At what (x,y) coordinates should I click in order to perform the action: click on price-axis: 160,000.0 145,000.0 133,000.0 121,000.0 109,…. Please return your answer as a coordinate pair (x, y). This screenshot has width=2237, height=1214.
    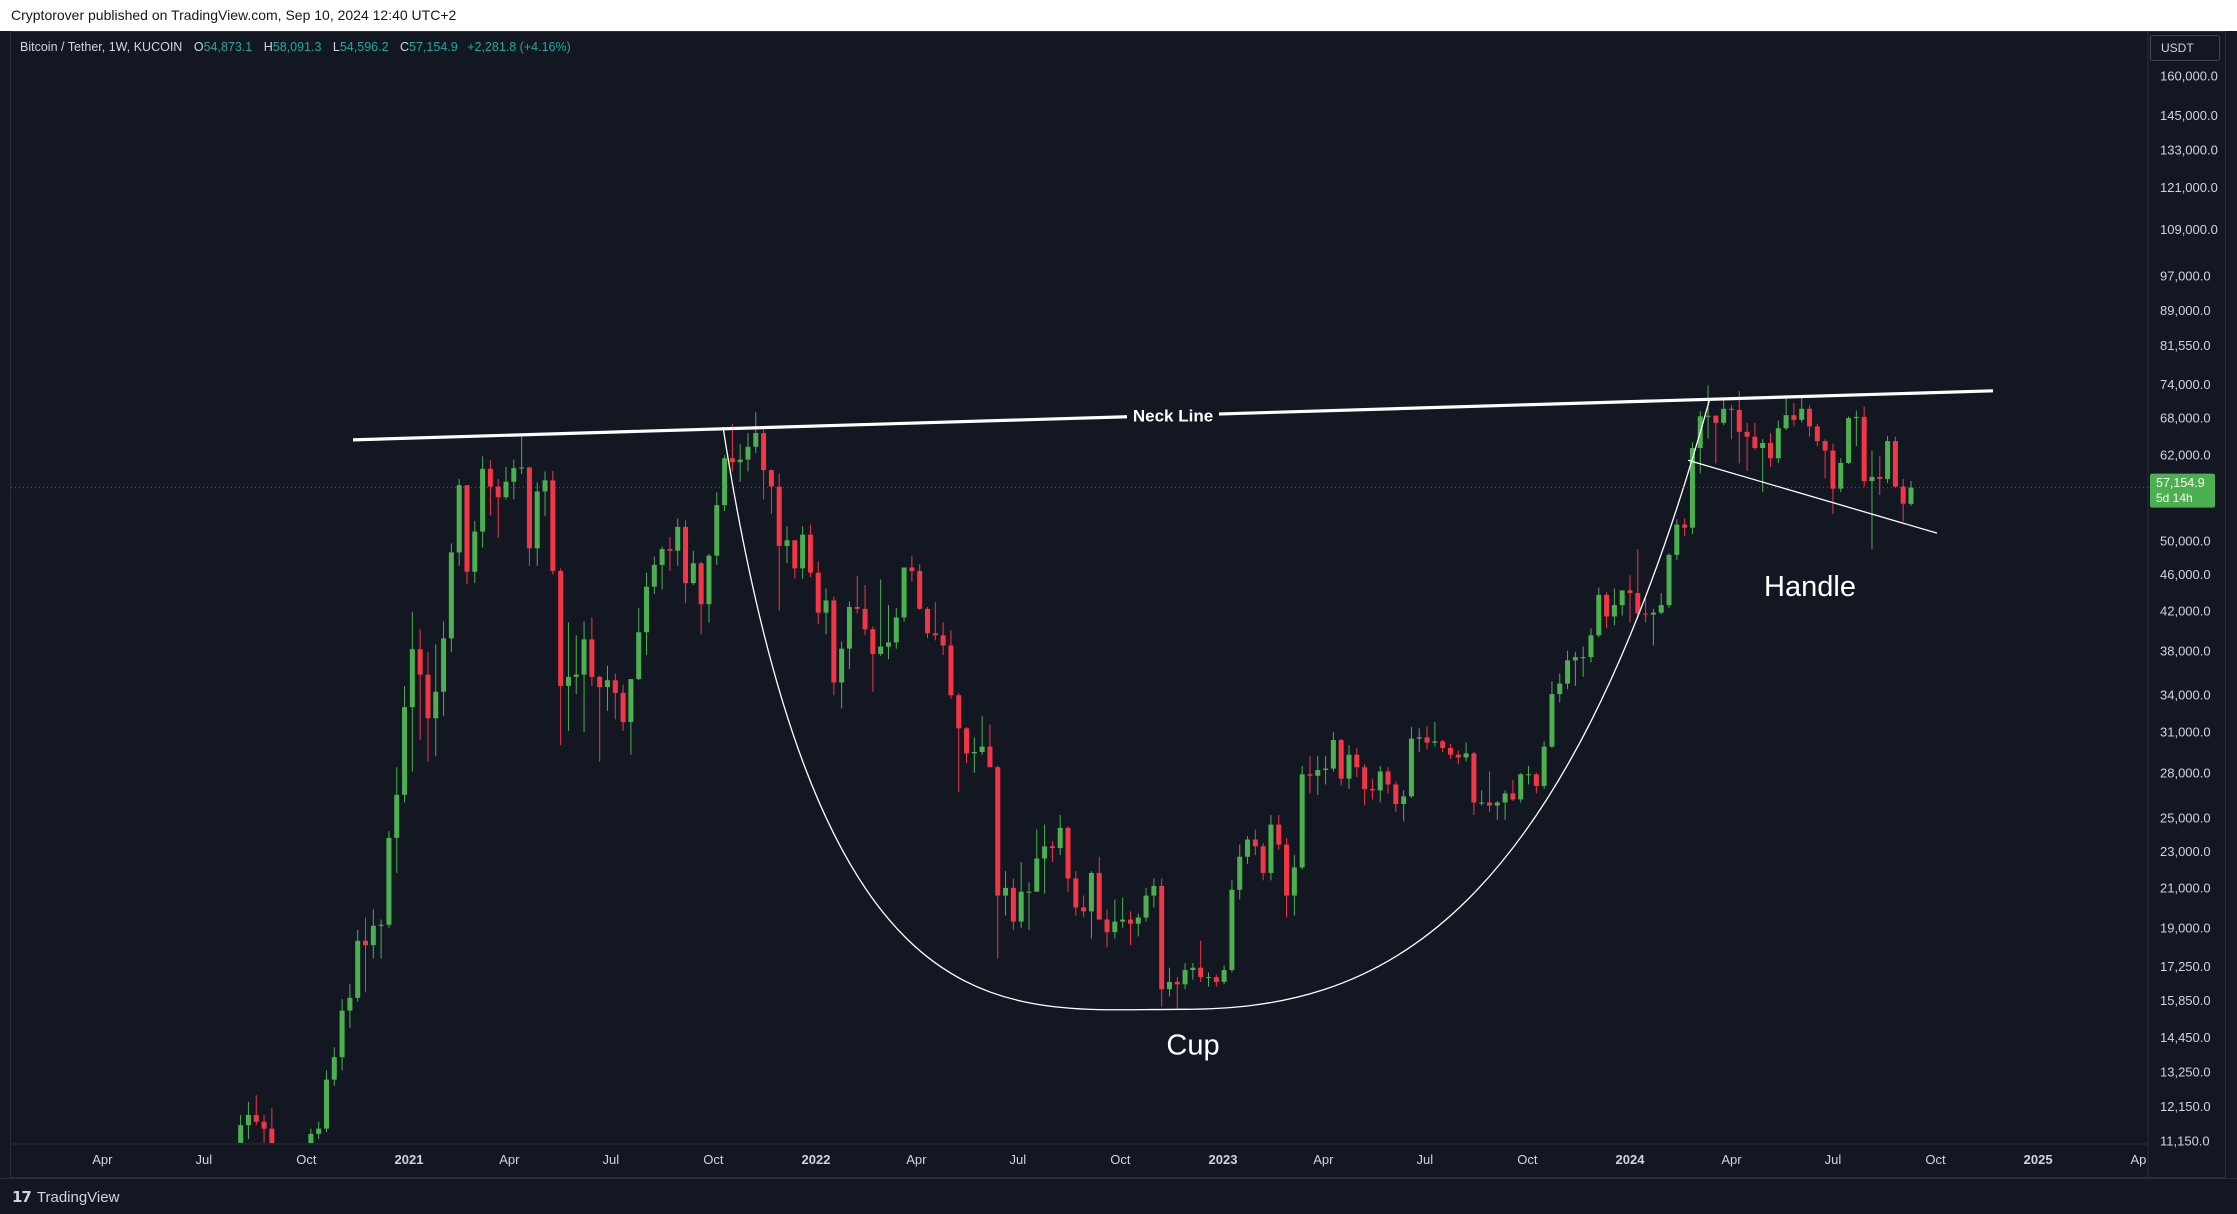
    Looking at the image, I should click on (2182, 604).